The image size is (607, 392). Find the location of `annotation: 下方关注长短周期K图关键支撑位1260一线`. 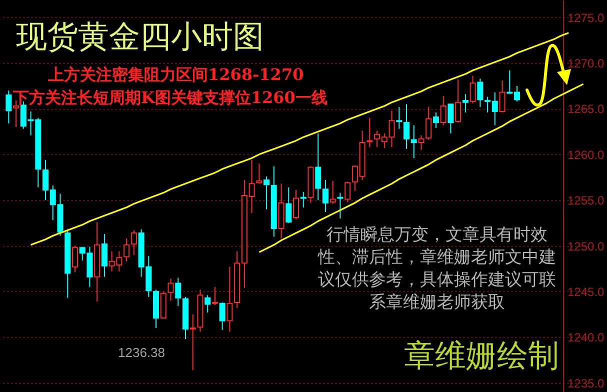

annotation: 下方关注长短周期K图关键支撑位1260一线 is located at coordinates (170, 97).